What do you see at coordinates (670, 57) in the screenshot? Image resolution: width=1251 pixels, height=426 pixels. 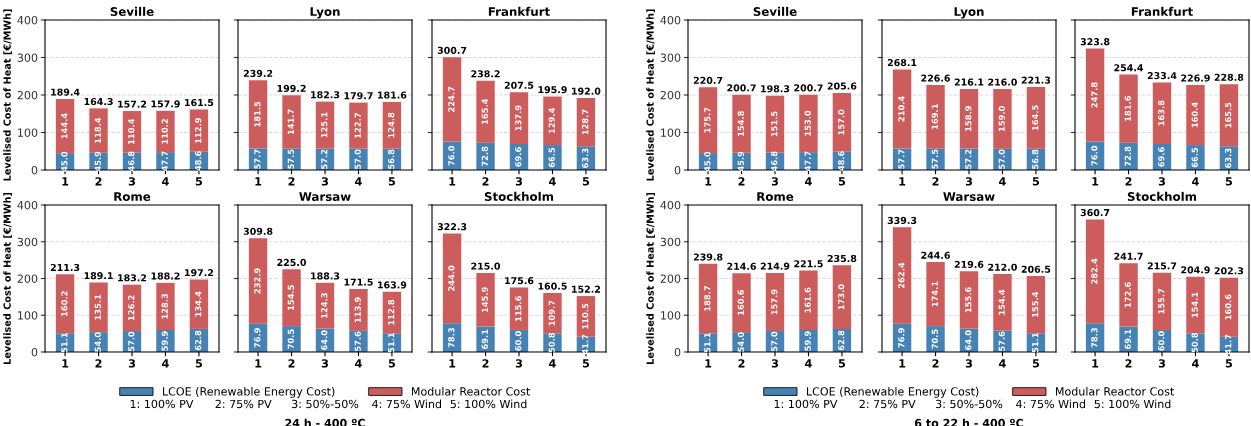 I see `y-tick-label: 300` at bounding box center [670, 57].